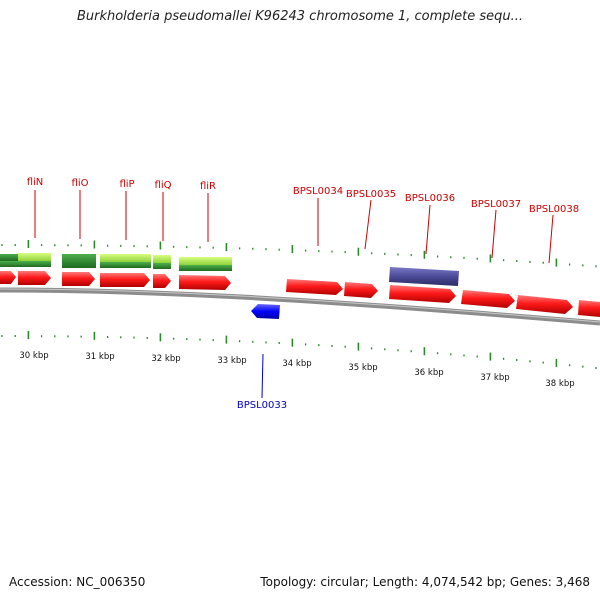 The image size is (600, 600). I want to click on green-feature-track, so click(116, 262).